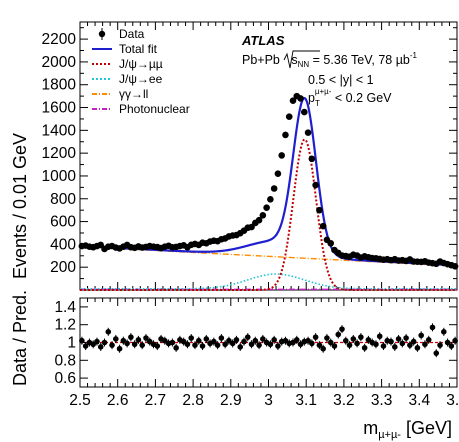 The height and width of the screenshot is (442, 459). Describe the element at coordinates (132, 34) in the screenshot. I see `legend-label: Data` at that location.